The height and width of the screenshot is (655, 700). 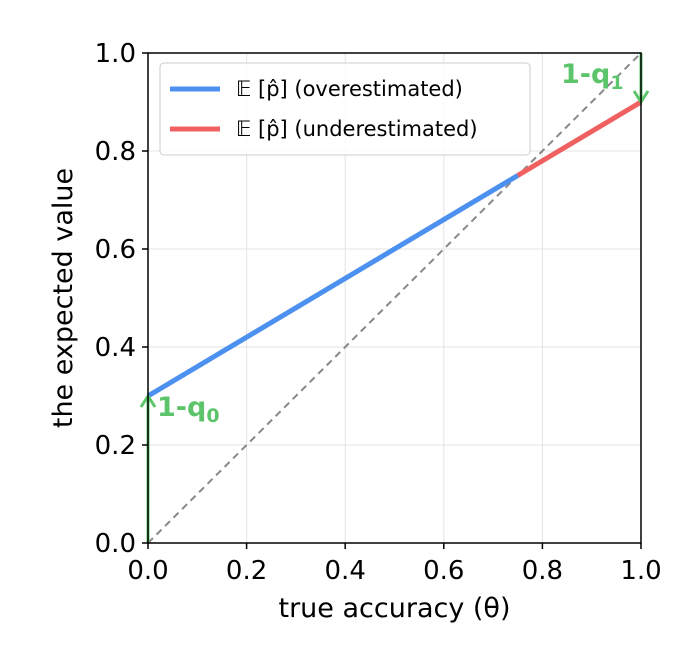 What do you see at coordinates (640, 571) in the screenshot?
I see `x-tick-label: 1.0` at bounding box center [640, 571].